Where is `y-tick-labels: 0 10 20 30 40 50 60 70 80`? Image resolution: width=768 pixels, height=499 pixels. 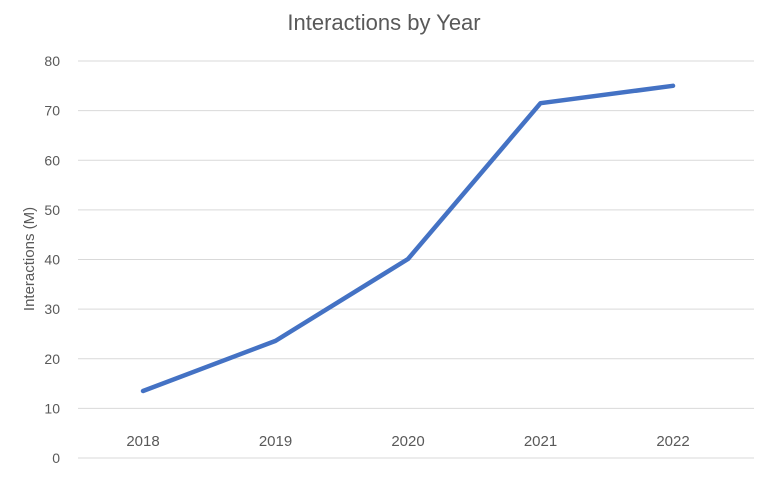
y-tick-labels: 0 10 20 30 40 50 60 70 80 is located at coordinates (52, 259).